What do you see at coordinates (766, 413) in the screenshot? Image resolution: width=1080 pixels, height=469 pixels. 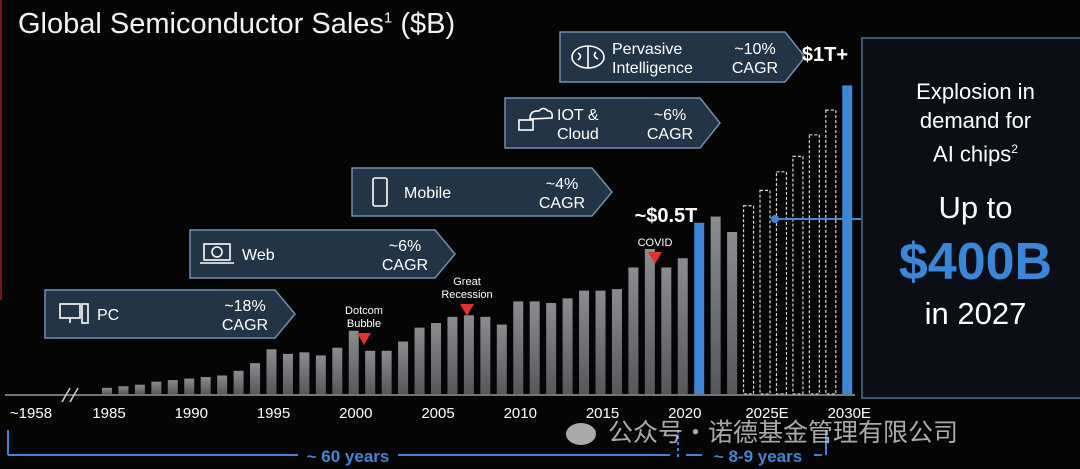 I see `x-tick-label: 2025E` at bounding box center [766, 413].